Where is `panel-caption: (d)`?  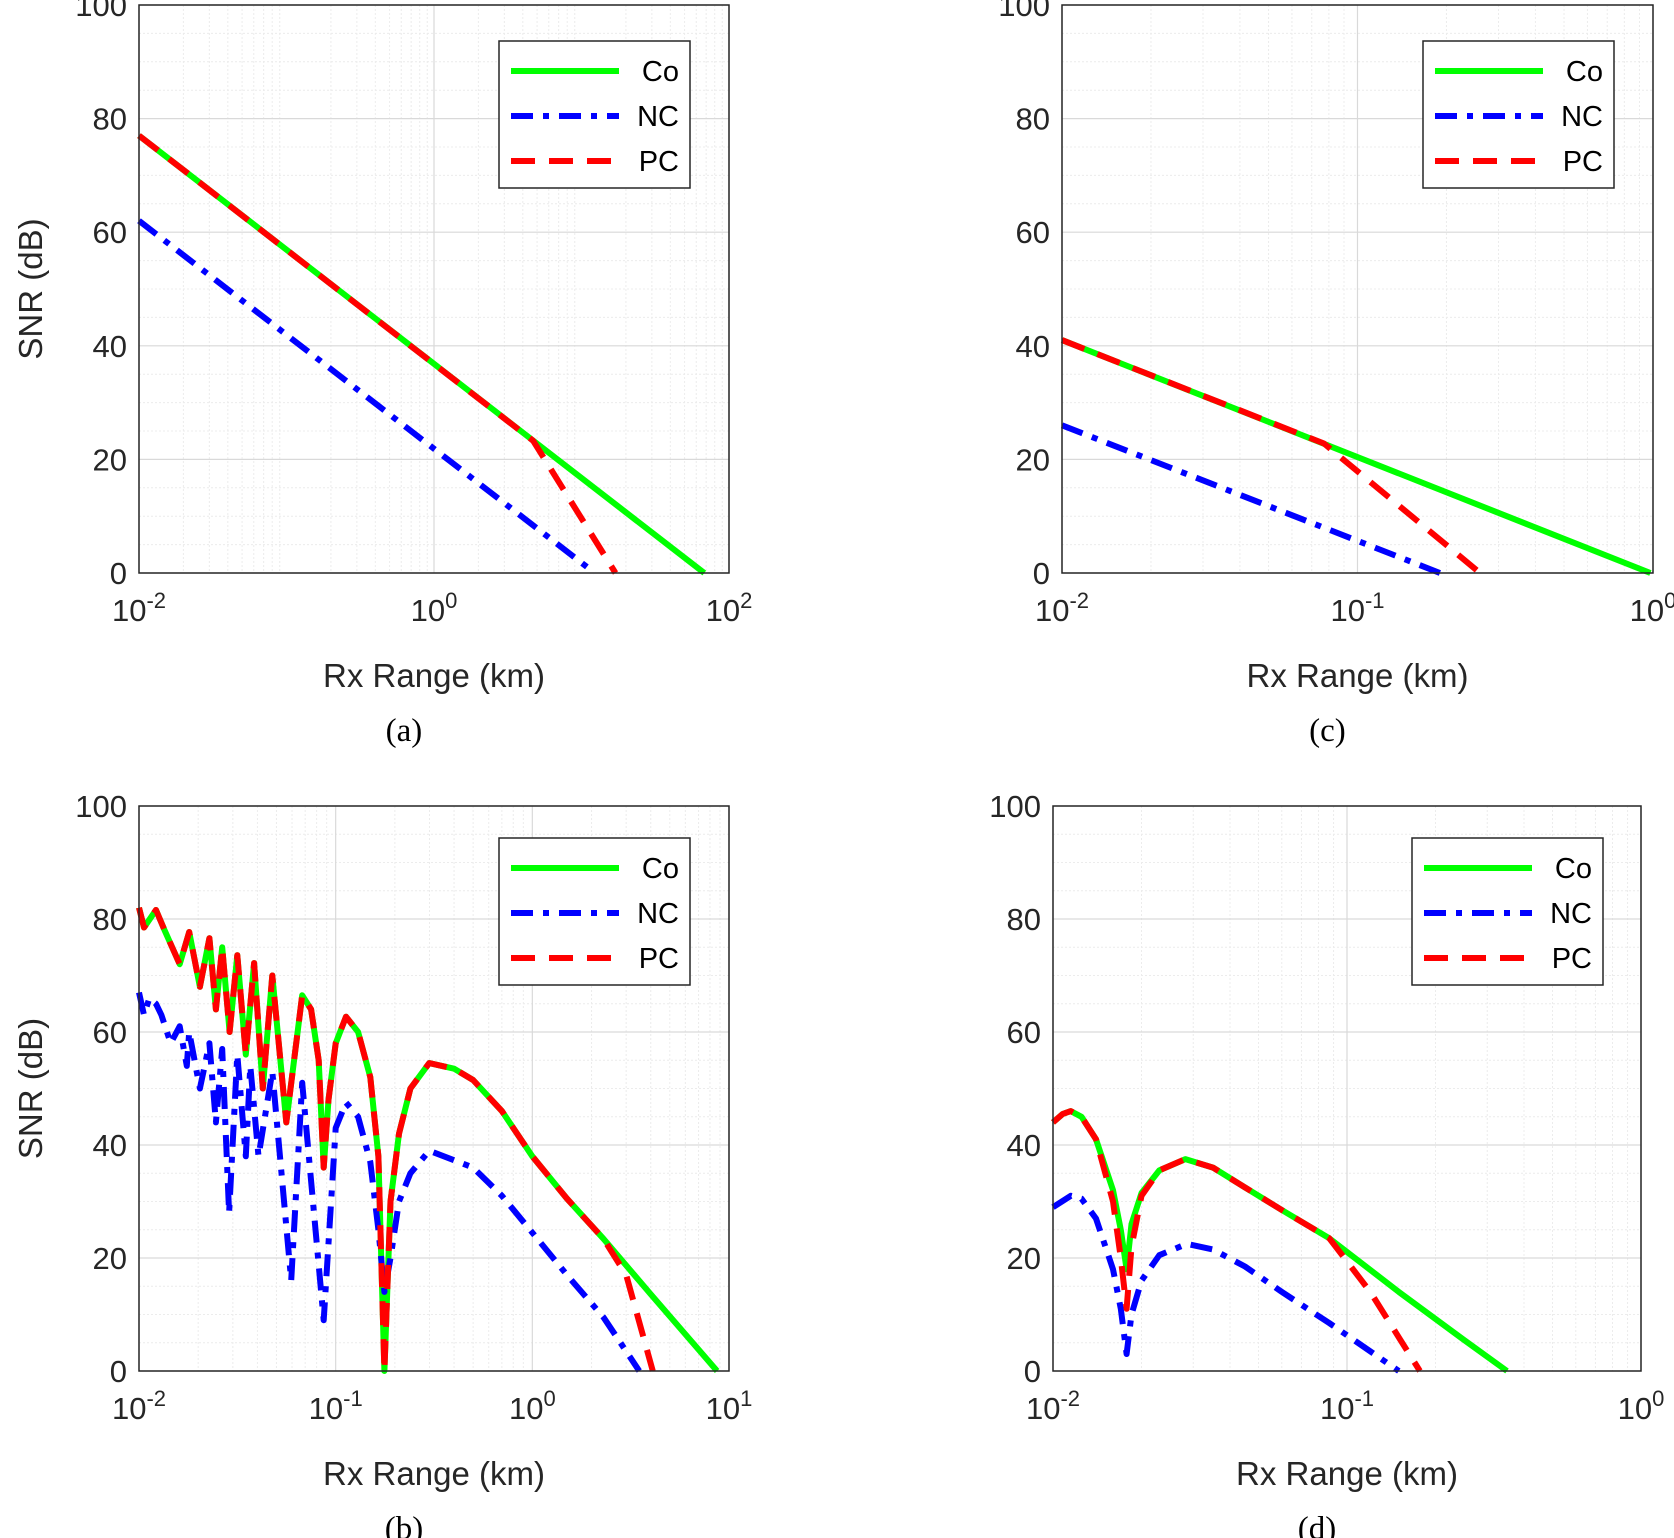
panel-caption: (d) is located at coordinates (1317, 1524).